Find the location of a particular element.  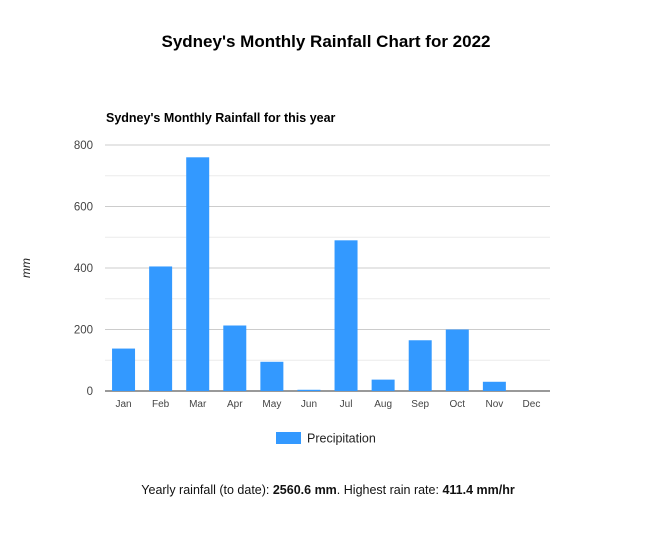

y-tick-labels: 0 200 400 600 800 is located at coordinates (83, 269).